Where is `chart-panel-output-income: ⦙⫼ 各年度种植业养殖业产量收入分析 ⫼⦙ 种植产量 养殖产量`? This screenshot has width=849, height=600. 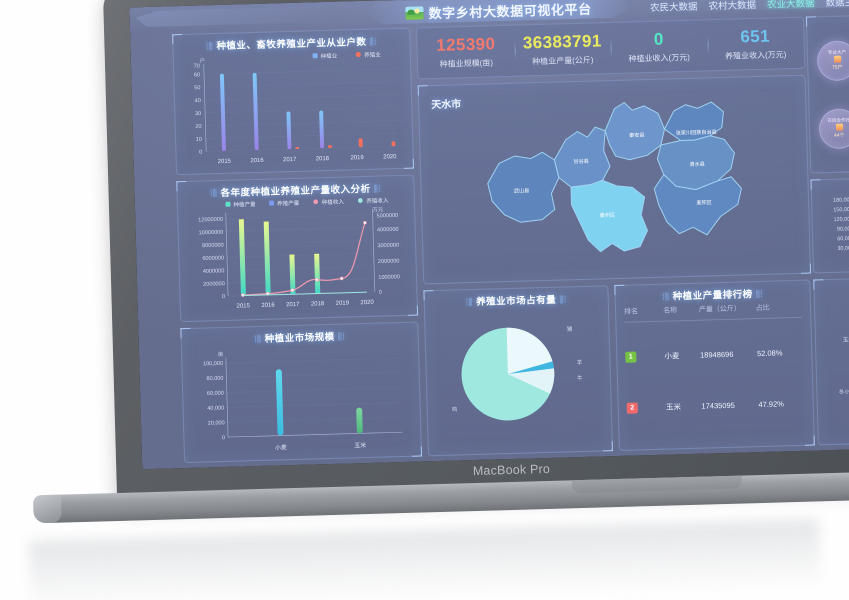 chart-panel-output-income: ⦙⫼ 各年度种植业养殖业产量收入分析 ⫼⦙ 种植产量 养殖产量 is located at coordinates (297, 248).